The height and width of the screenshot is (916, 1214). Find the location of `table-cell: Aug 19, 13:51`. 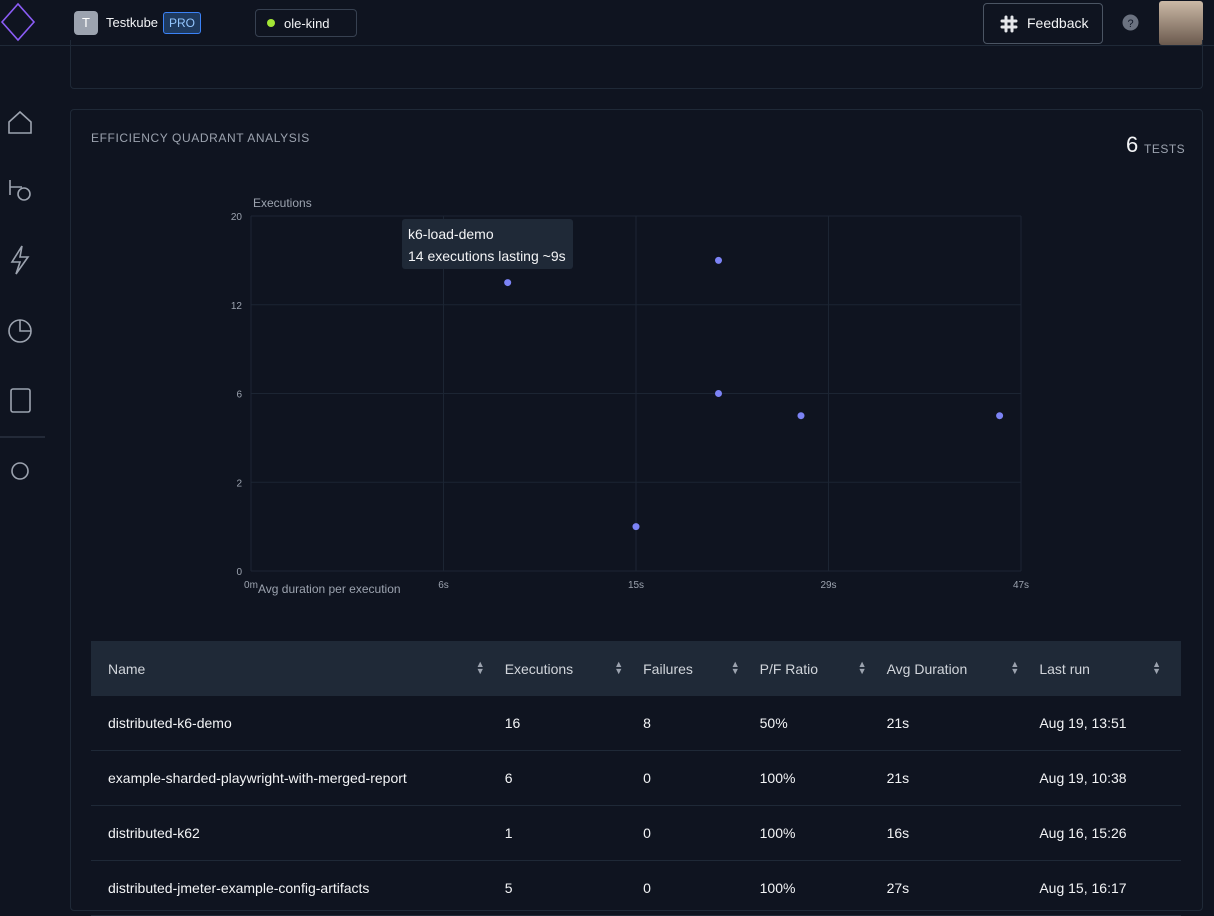

table-cell: Aug 19, 13:51 is located at coordinates (1110, 723).